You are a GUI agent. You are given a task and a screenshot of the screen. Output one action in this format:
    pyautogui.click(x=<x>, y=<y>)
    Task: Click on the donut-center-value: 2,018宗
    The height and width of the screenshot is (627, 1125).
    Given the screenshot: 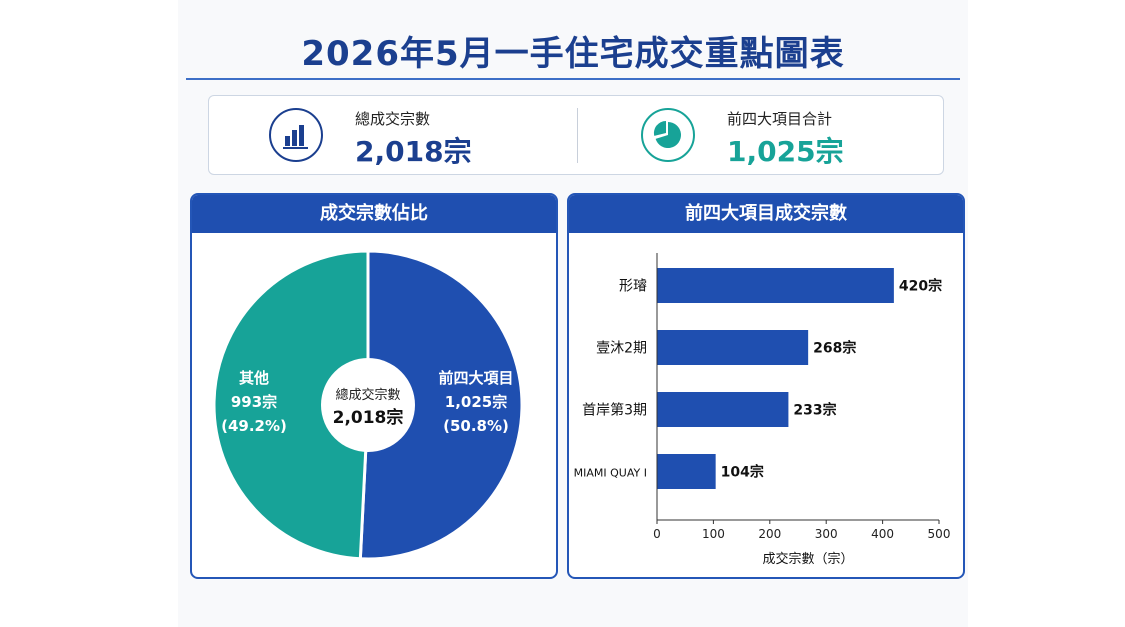 What is the action you would take?
    pyautogui.click(x=368, y=417)
    